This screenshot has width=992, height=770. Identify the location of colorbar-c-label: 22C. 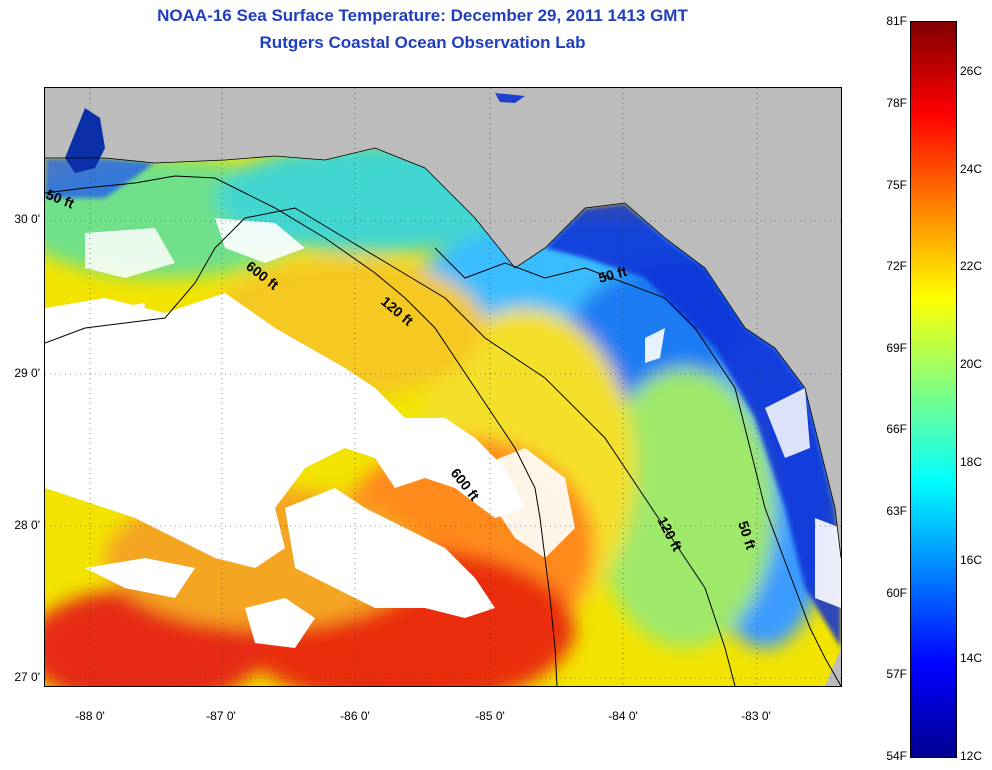
(971, 266).